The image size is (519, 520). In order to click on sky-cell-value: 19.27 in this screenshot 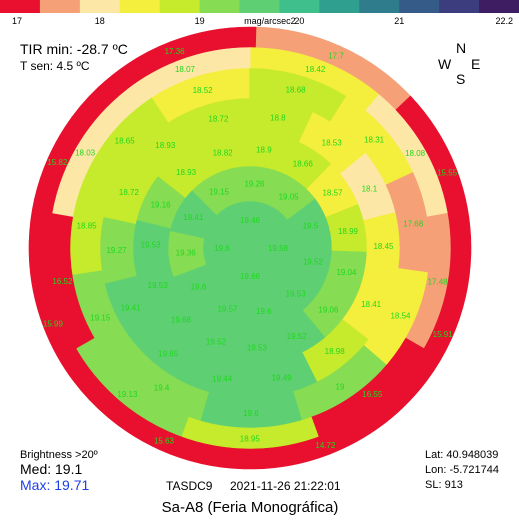, I will do `click(116, 250)`.